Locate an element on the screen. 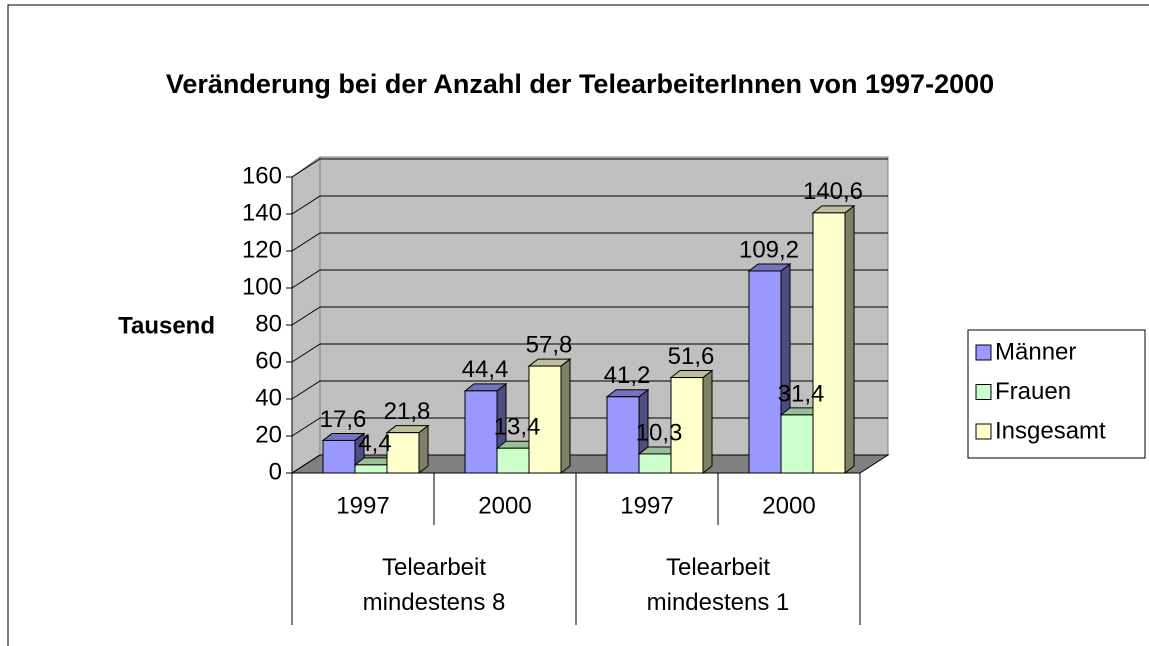 The image size is (1149, 646). data-label: 140,6 is located at coordinates (833, 191).